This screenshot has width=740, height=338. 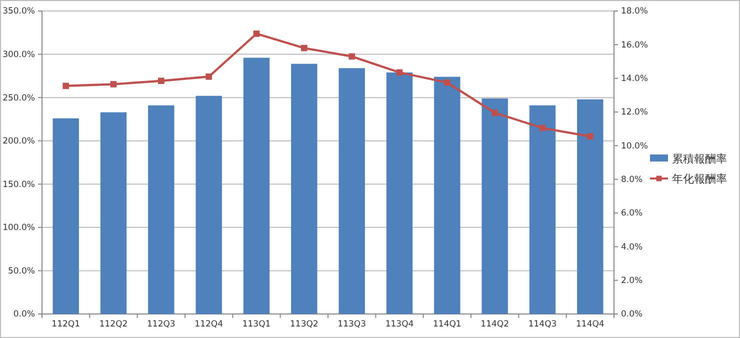 What do you see at coordinates (66, 324) in the screenshot?
I see `x-tick-label: 112Q1` at bounding box center [66, 324].